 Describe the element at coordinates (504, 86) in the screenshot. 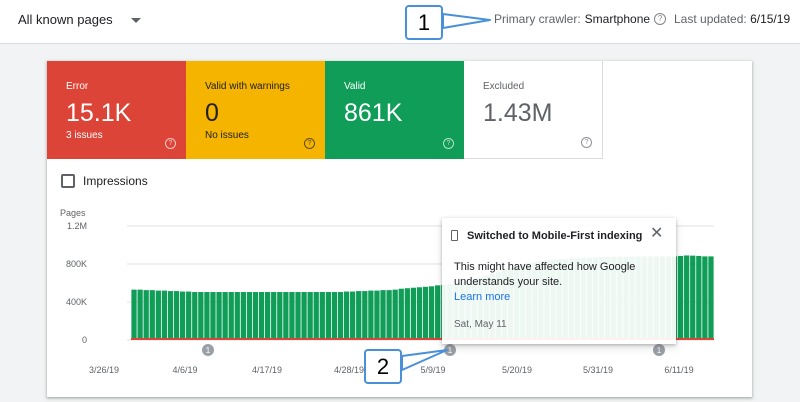

I see `tile-label: Excluded` at that location.